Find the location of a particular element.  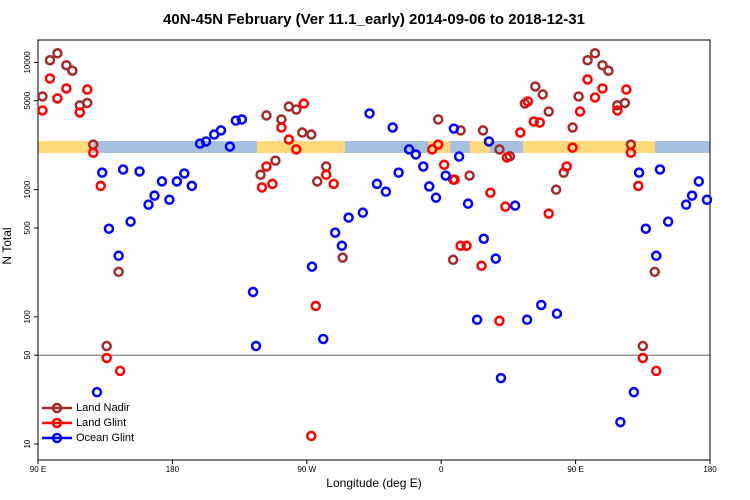

legend-marker is located at coordinates (57, 438).